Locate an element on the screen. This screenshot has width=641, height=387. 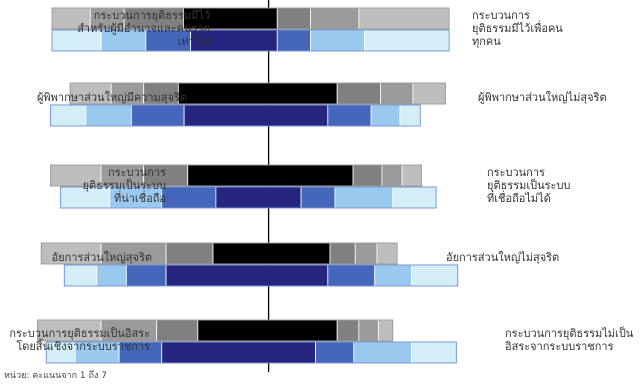
left-label-line: สำหรับผู้มีอำนาจและคนรวย is located at coordinates (143, 28).